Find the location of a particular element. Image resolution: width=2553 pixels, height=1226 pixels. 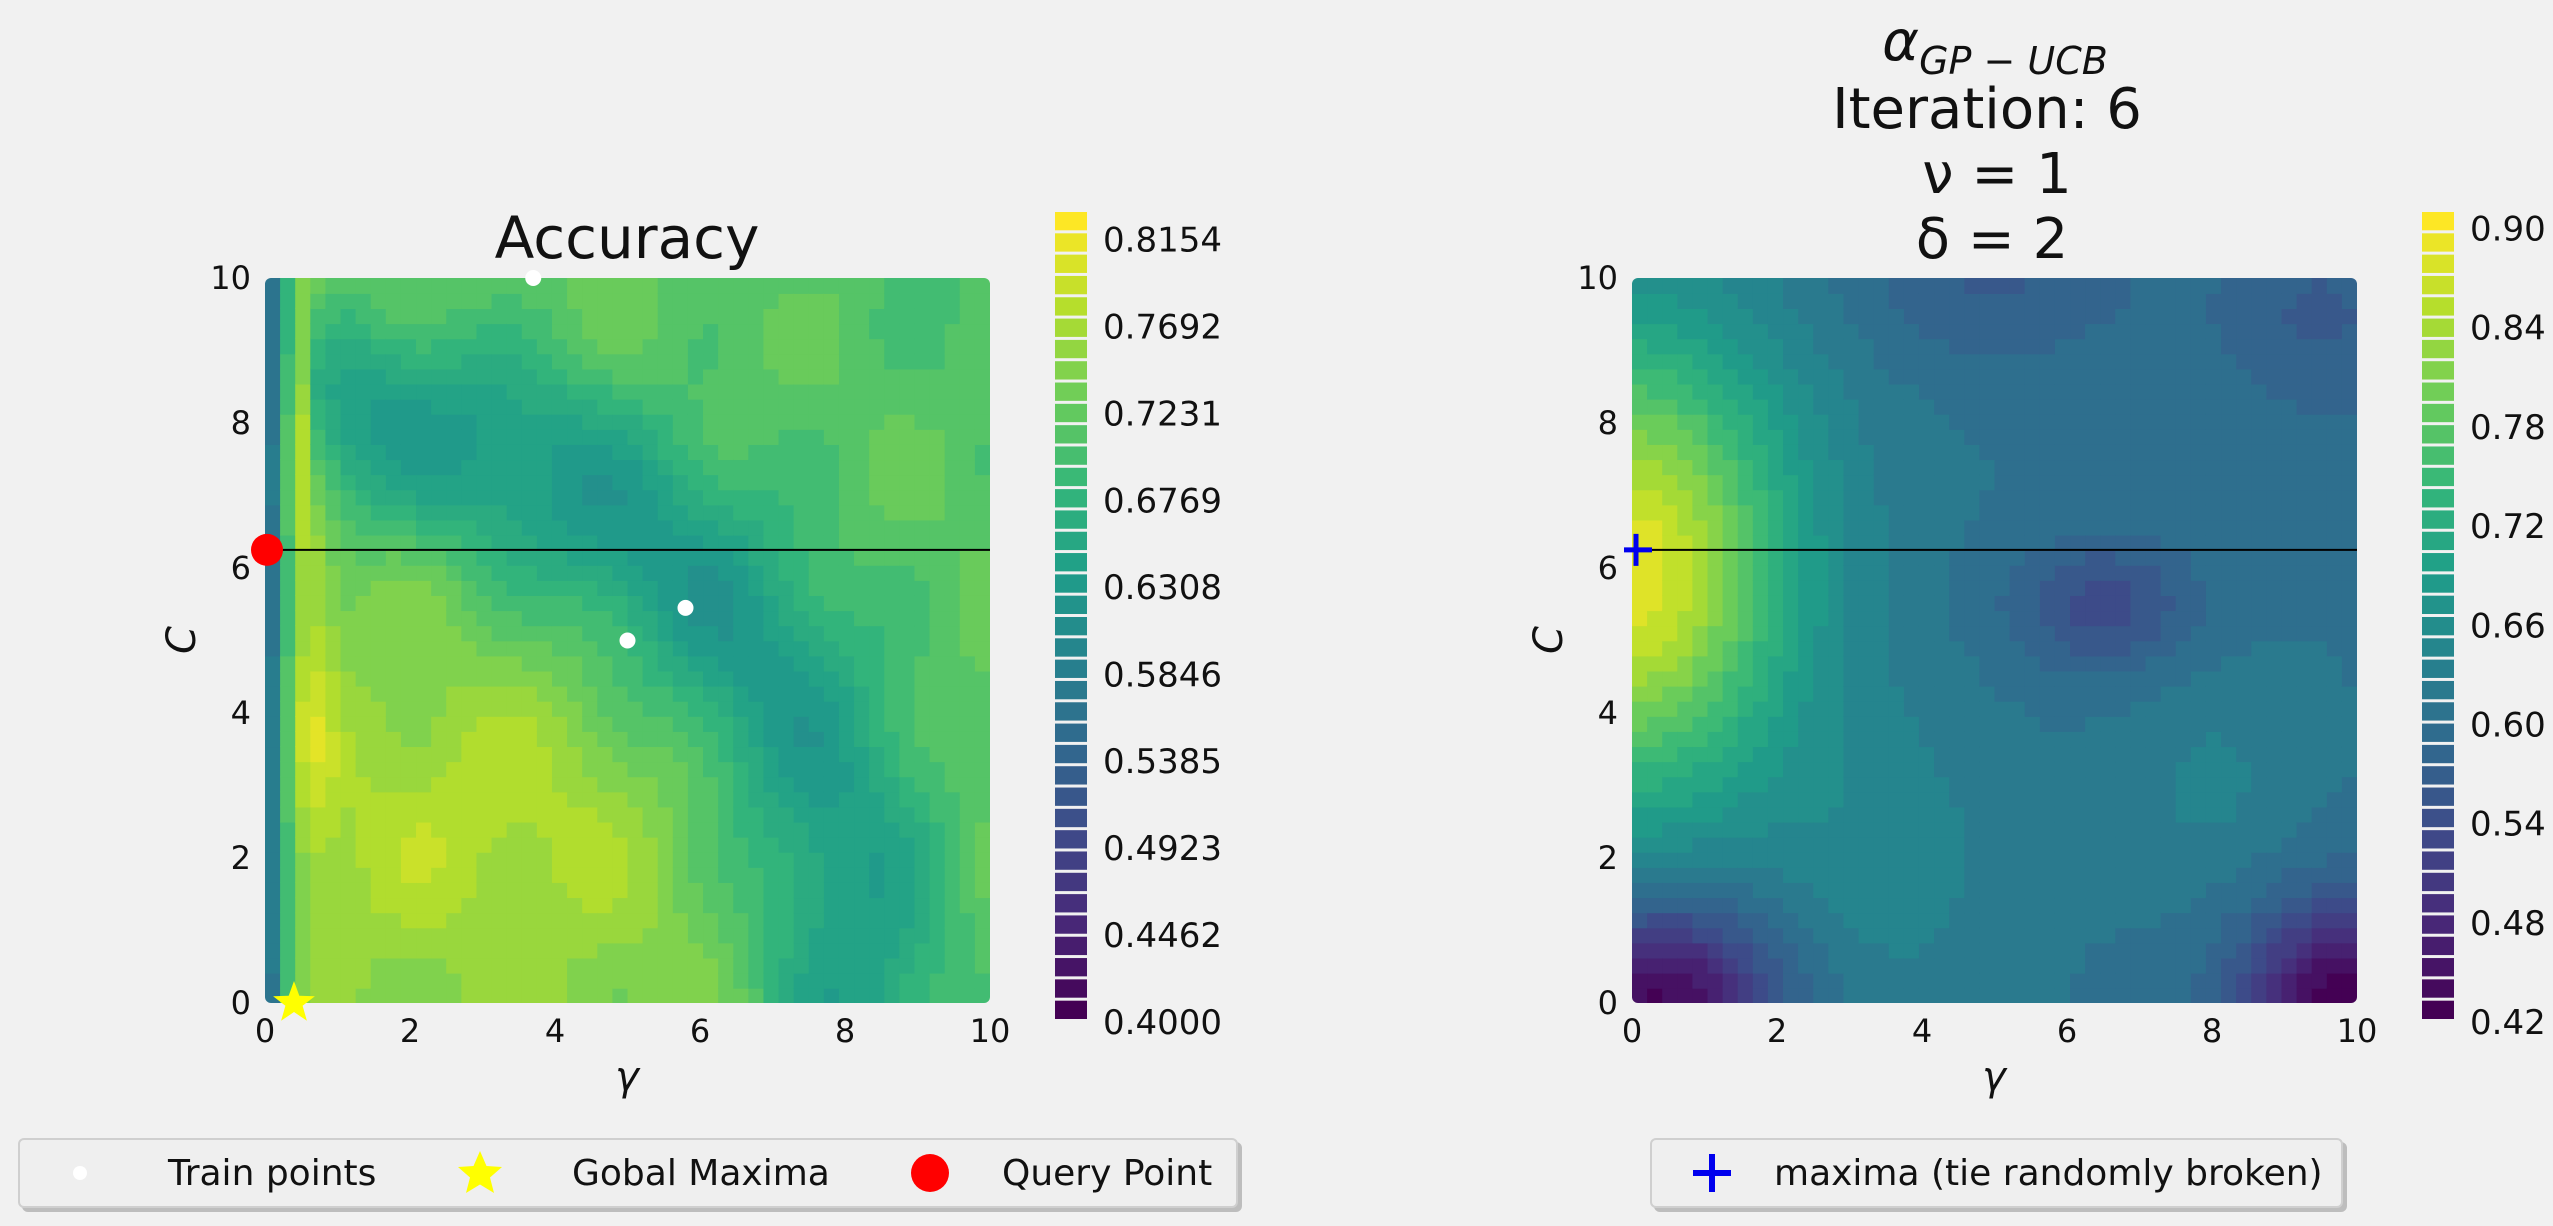

legend-item-train-points: Train points is located at coordinates (213, 1173).